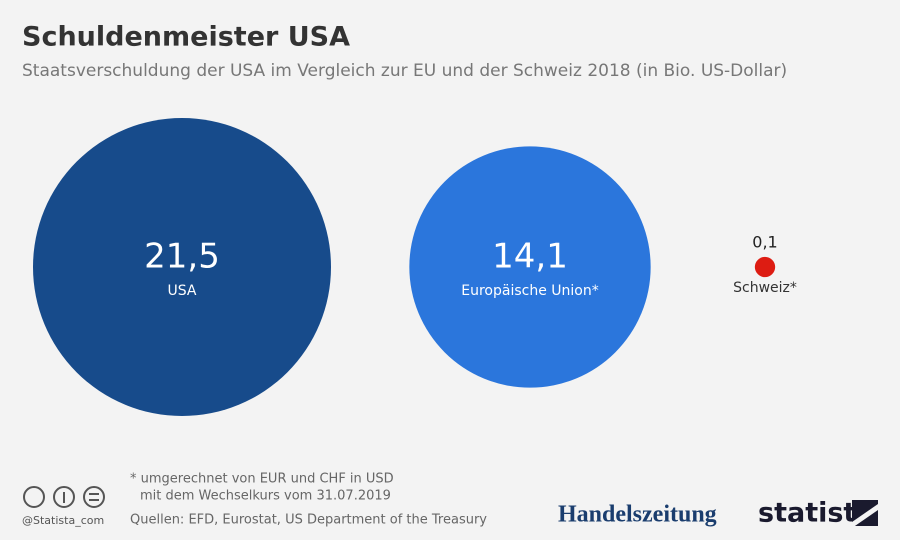 Image resolution: width=900 pixels, height=540 pixels. Describe the element at coordinates (182, 257) in the screenshot. I see `value-label: 21,5` at that location.